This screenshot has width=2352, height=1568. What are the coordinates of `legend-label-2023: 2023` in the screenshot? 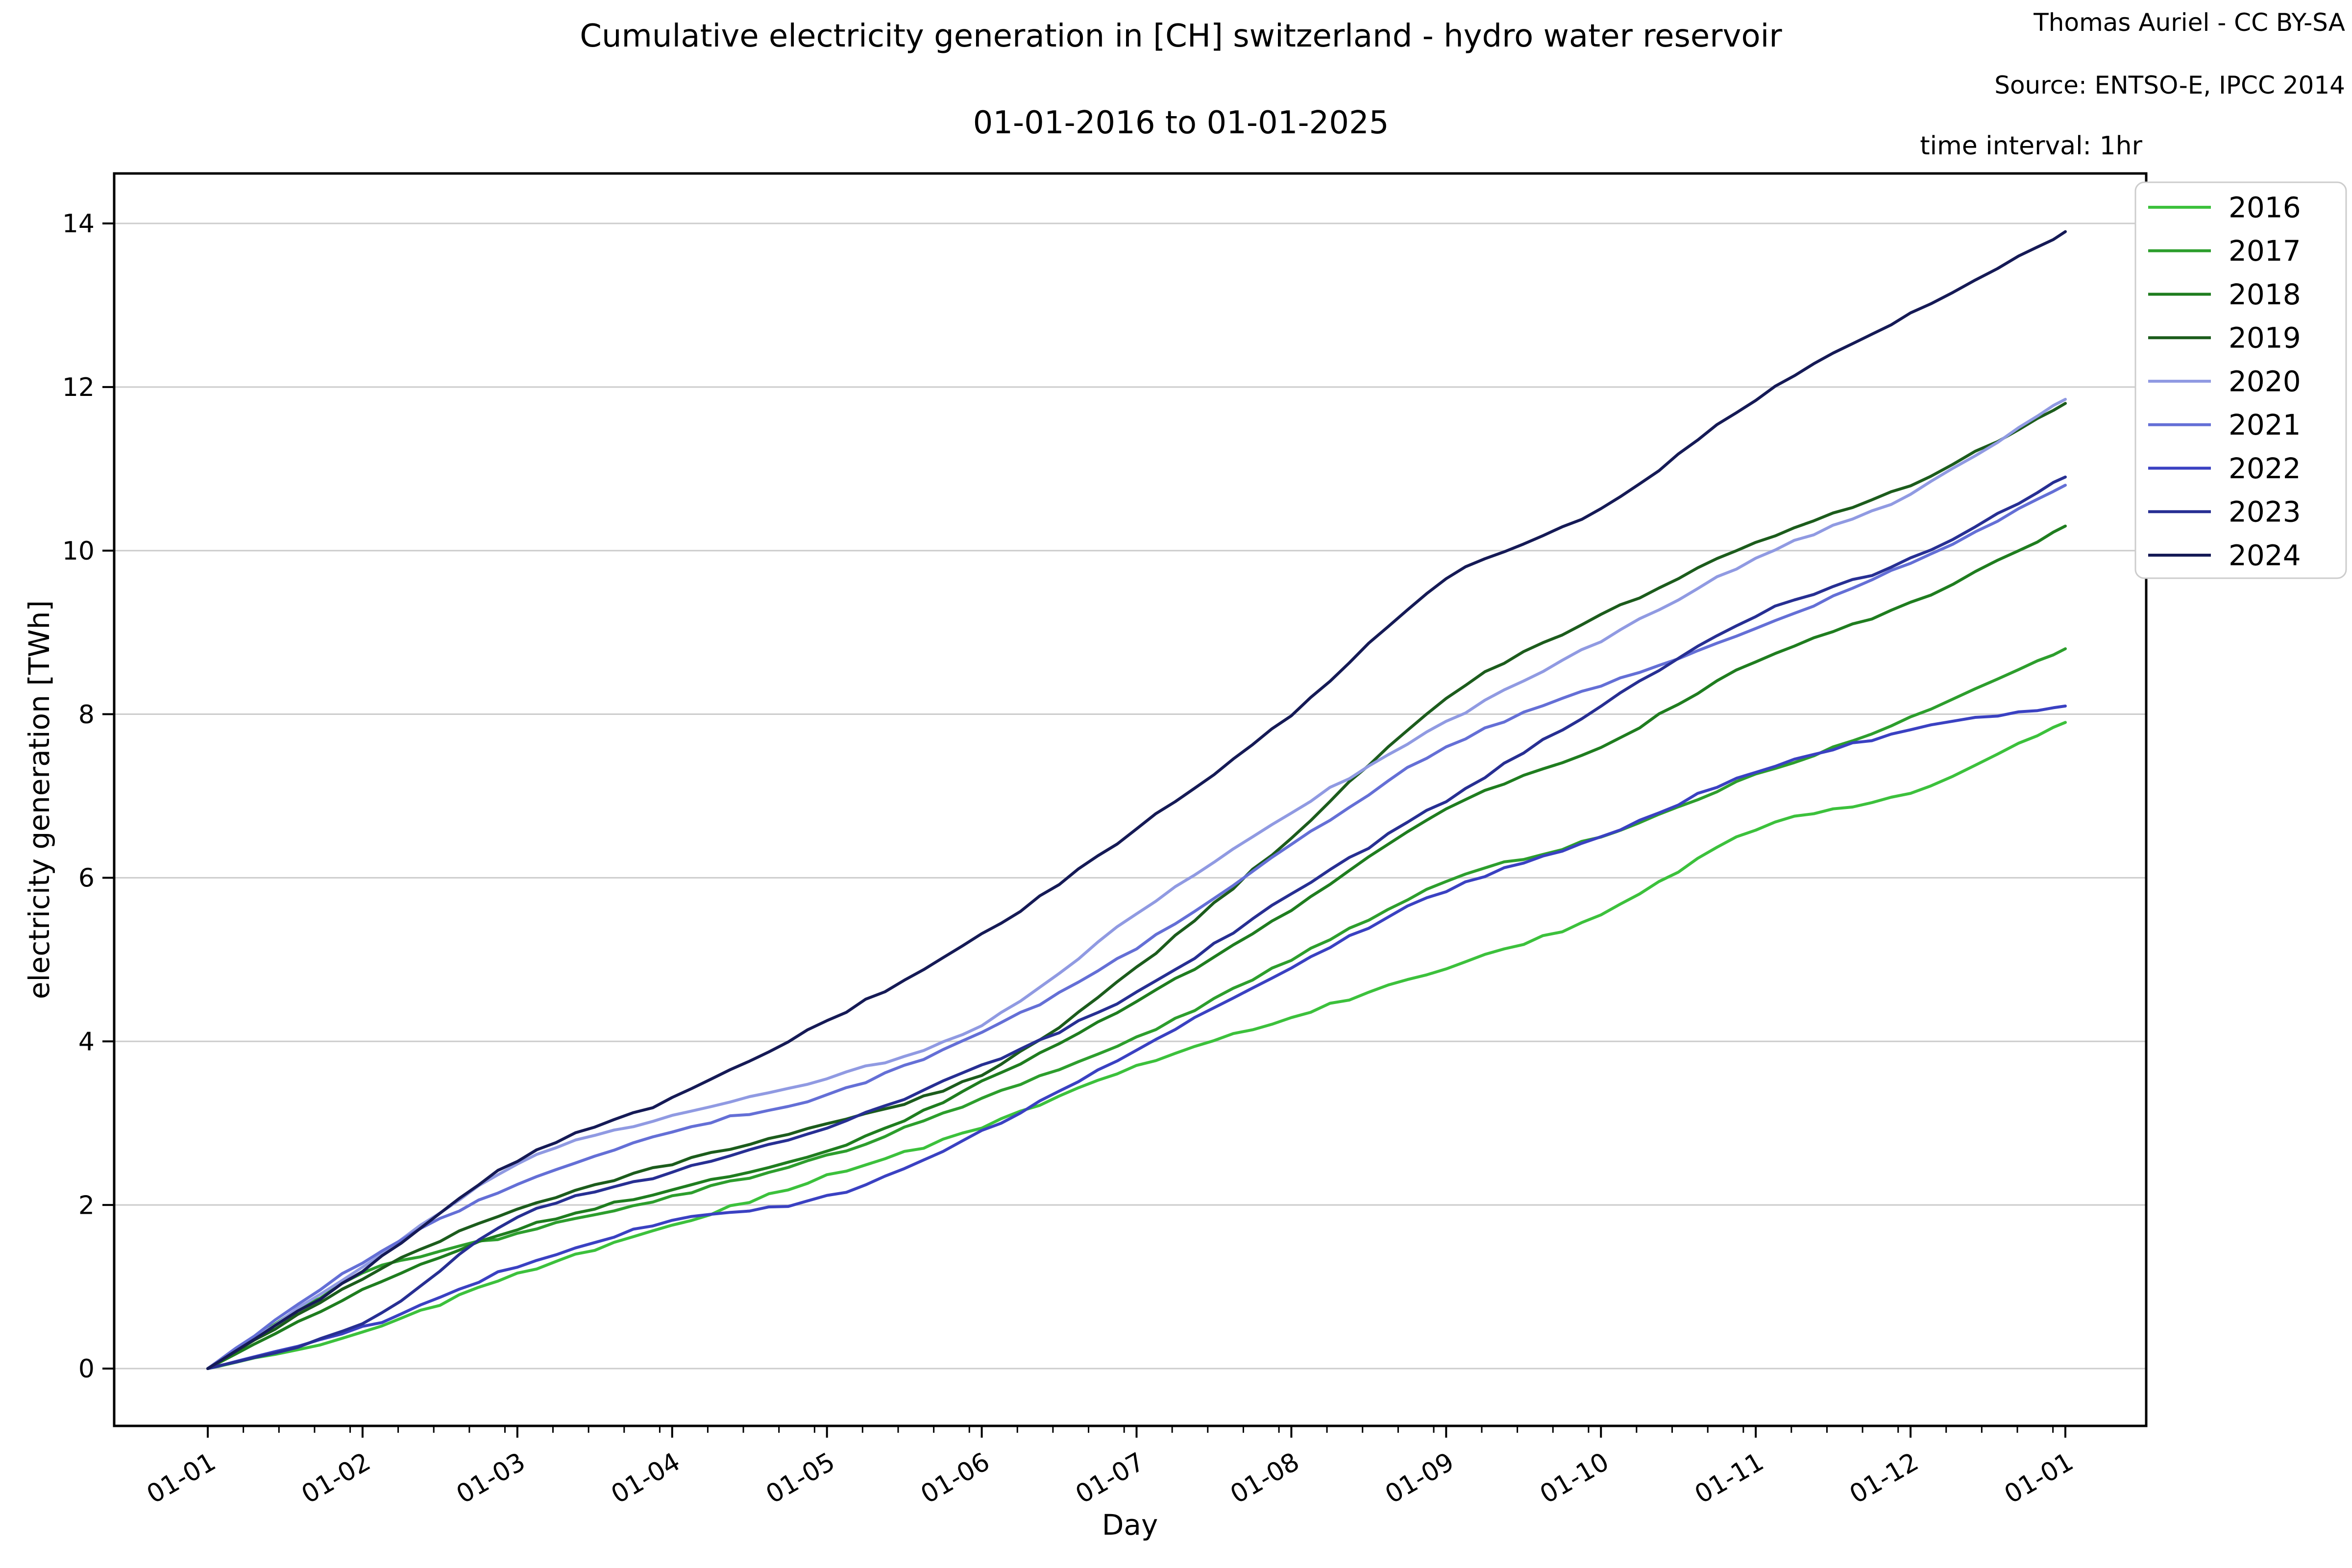 It's located at (2265, 512).